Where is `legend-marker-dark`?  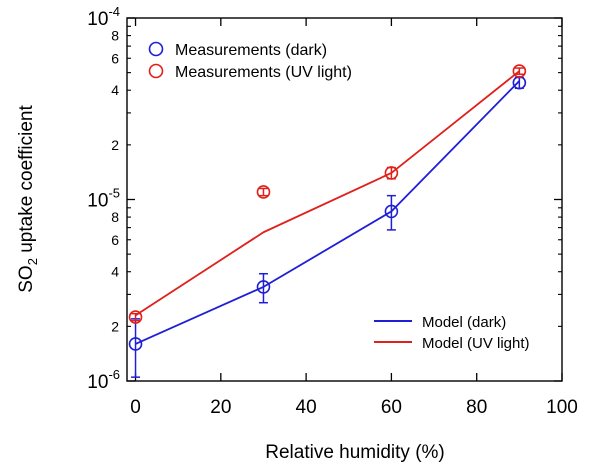
legend-marker-dark is located at coordinates (156, 49).